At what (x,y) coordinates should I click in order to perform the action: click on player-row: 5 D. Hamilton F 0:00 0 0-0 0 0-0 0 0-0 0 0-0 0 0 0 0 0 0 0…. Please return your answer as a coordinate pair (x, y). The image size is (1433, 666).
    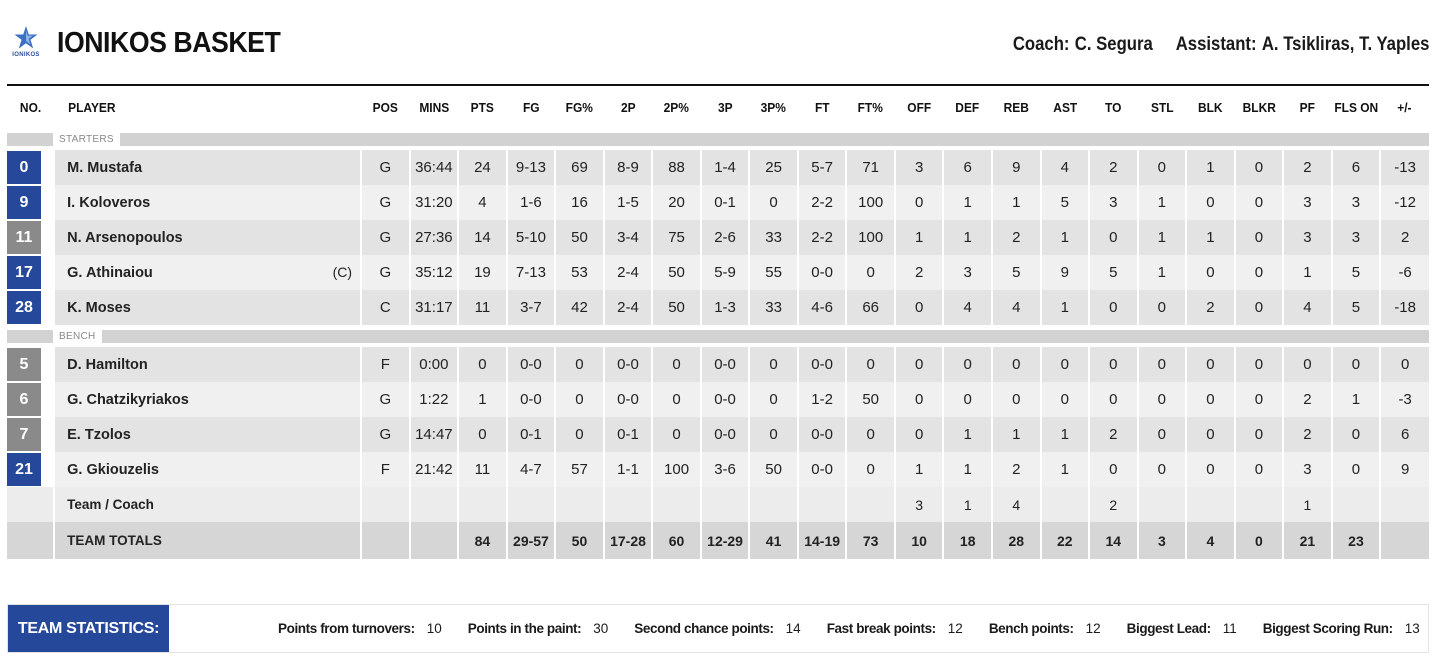
    Looking at the image, I should click on (718, 364).